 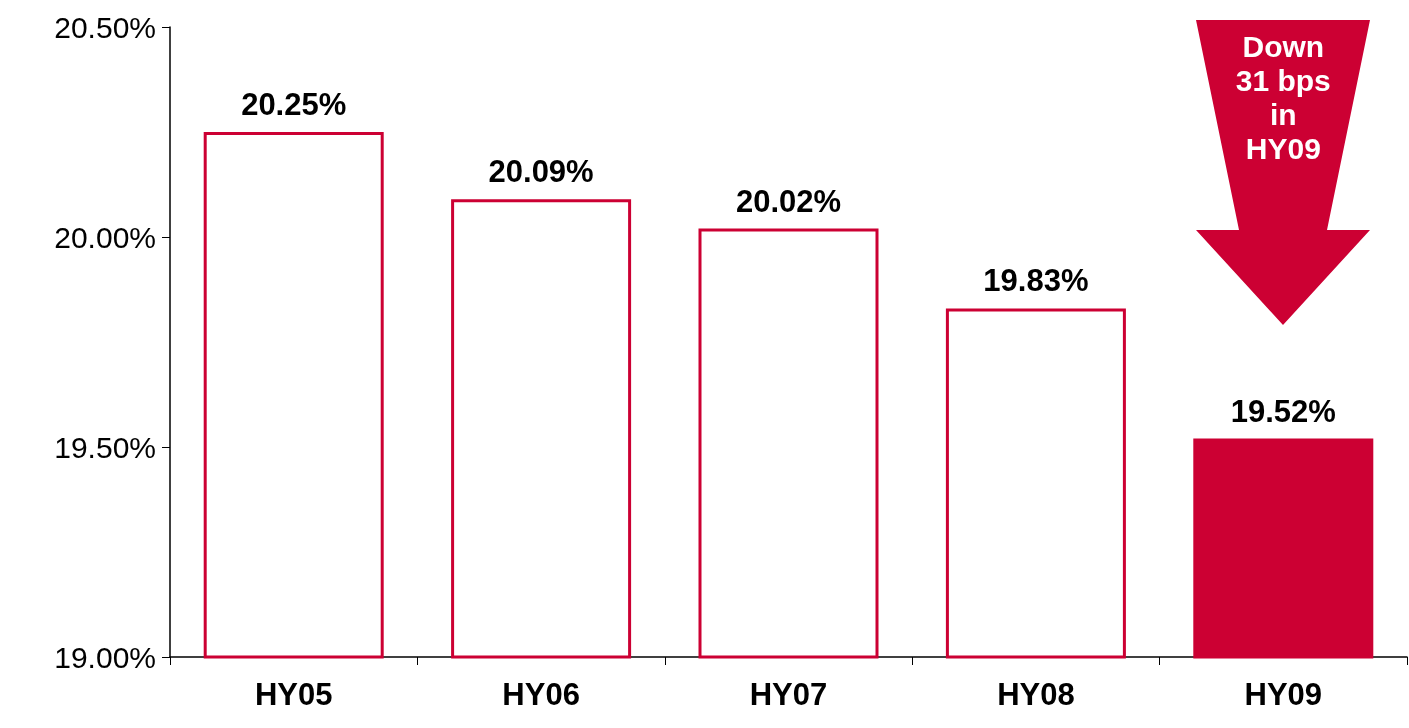 I want to click on data-label: 19.52%, so click(x=1283, y=411).